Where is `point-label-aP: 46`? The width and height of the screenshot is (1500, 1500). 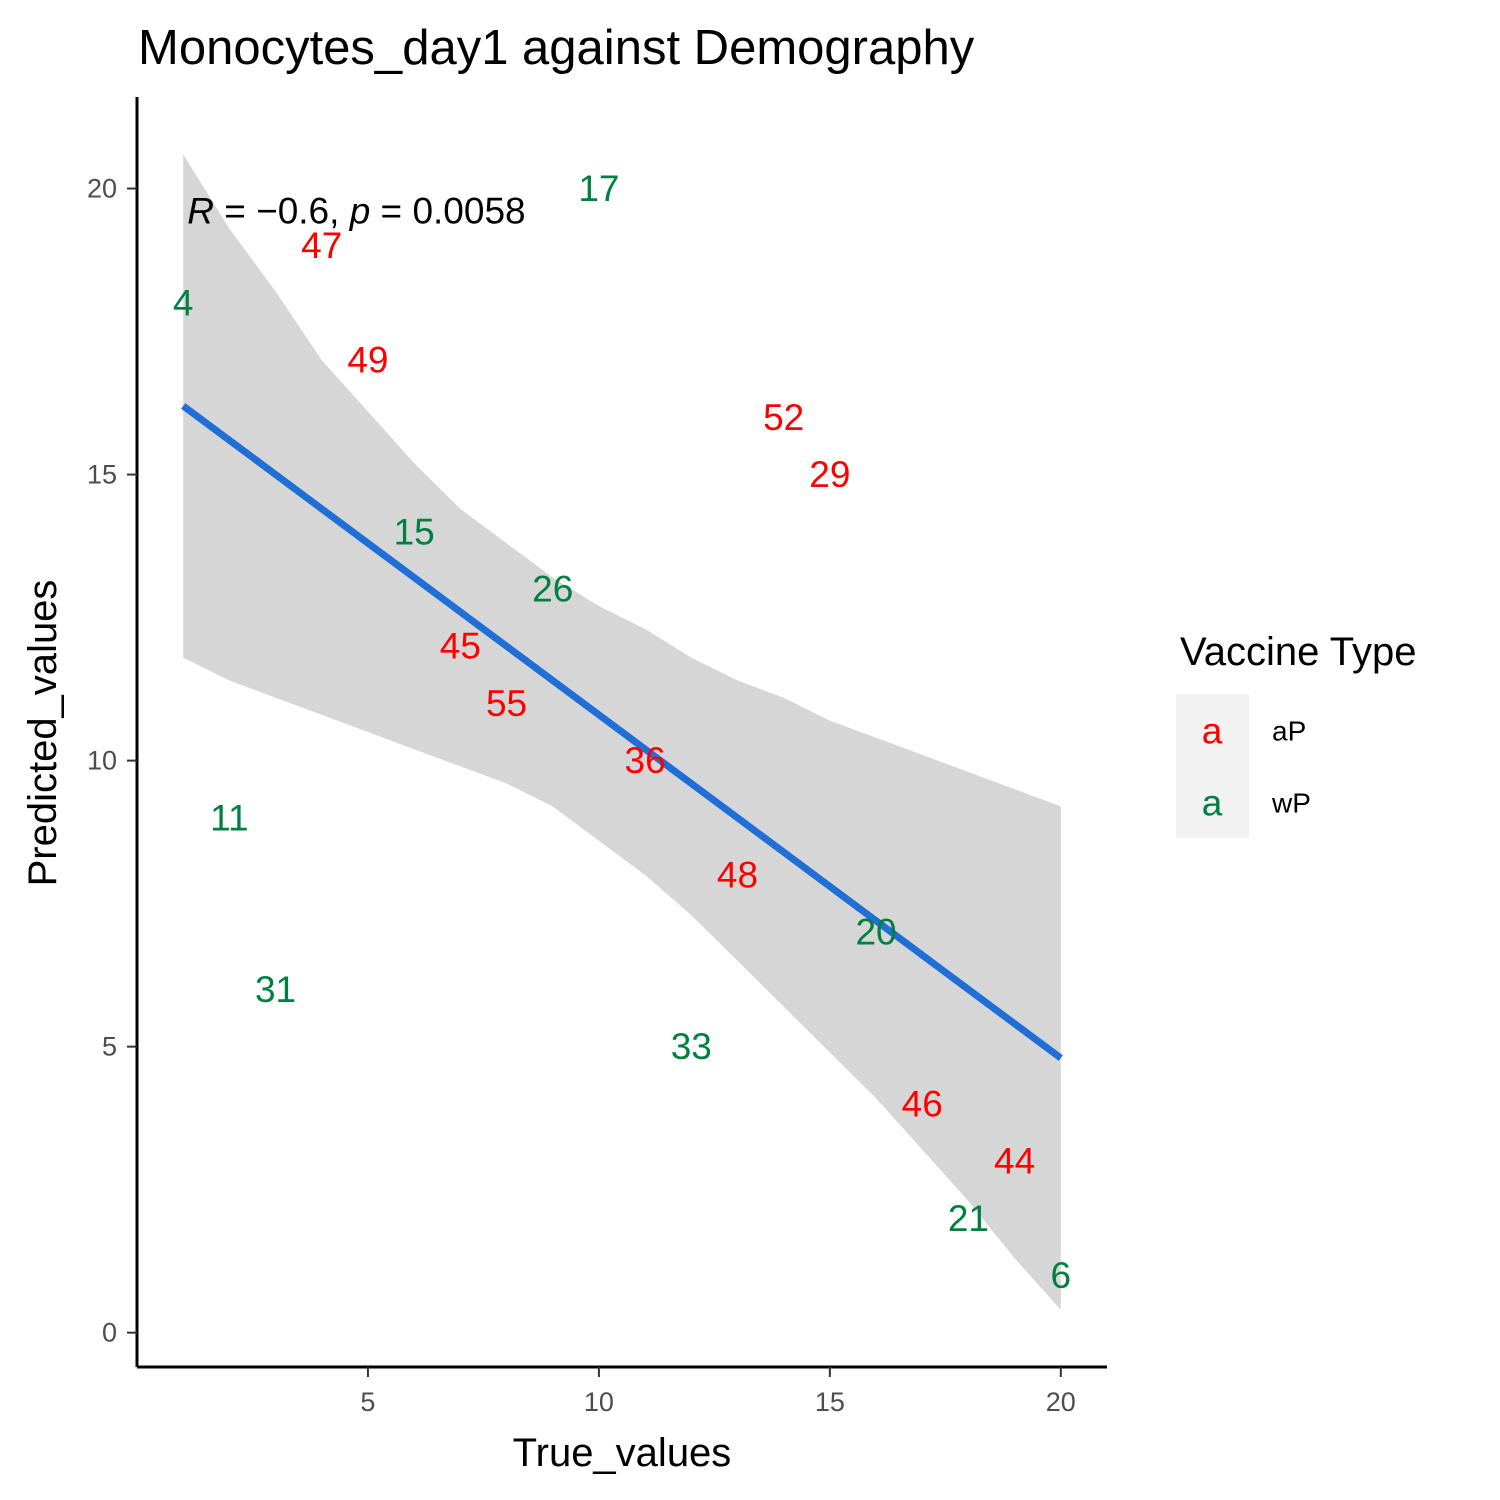
point-label-aP: 46 is located at coordinates (922, 1103).